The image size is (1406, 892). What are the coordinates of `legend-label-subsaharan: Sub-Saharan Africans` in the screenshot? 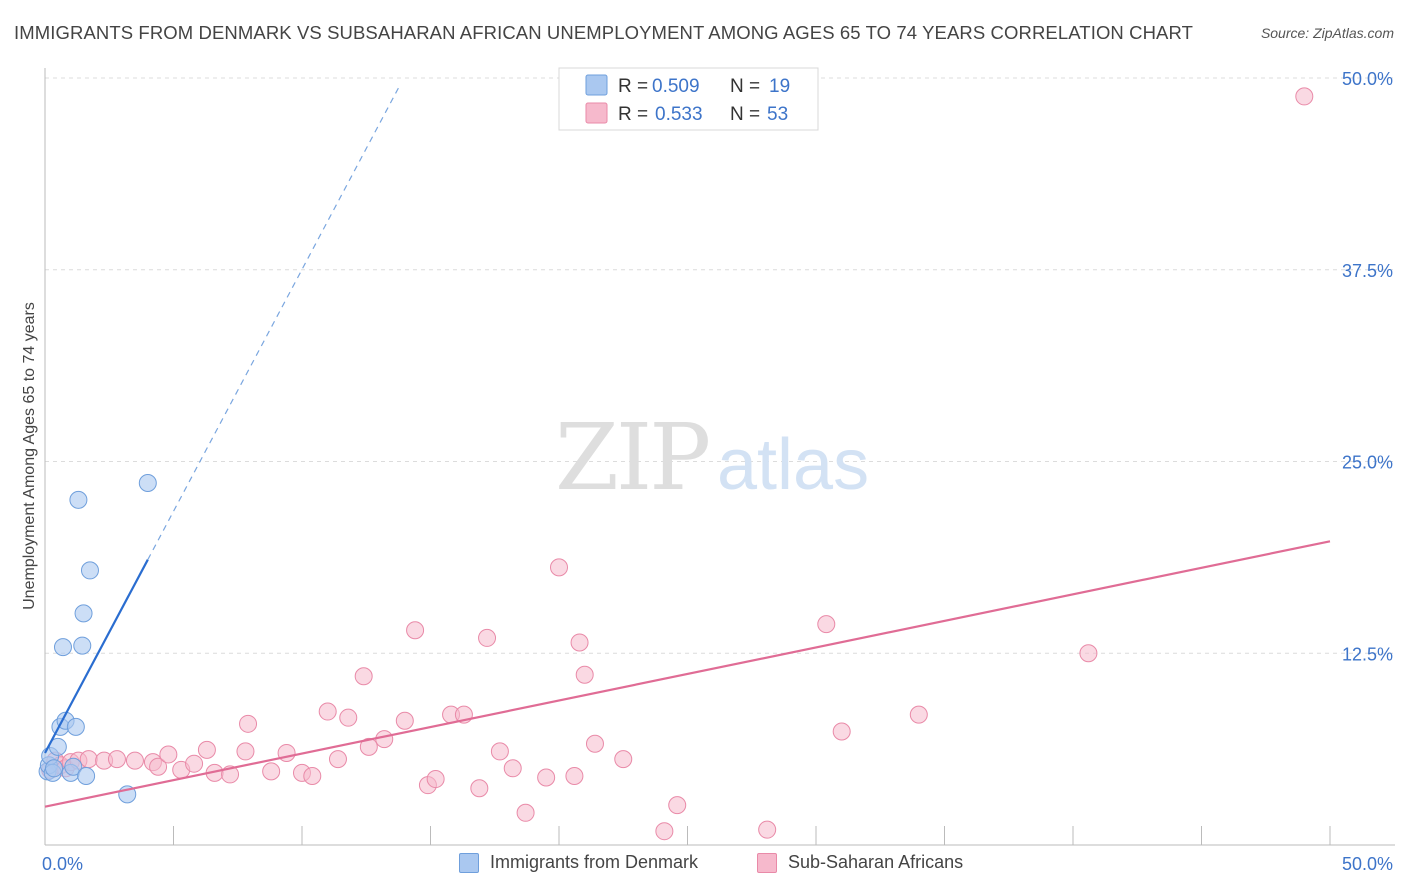 It's located at (876, 862).